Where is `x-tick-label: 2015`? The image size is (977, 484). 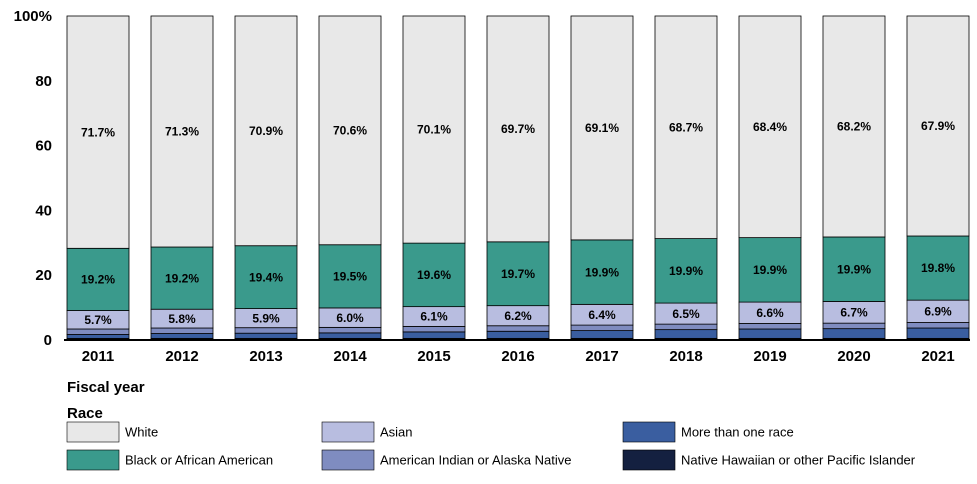
x-tick-label: 2015 is located at coordinates (433, 356).